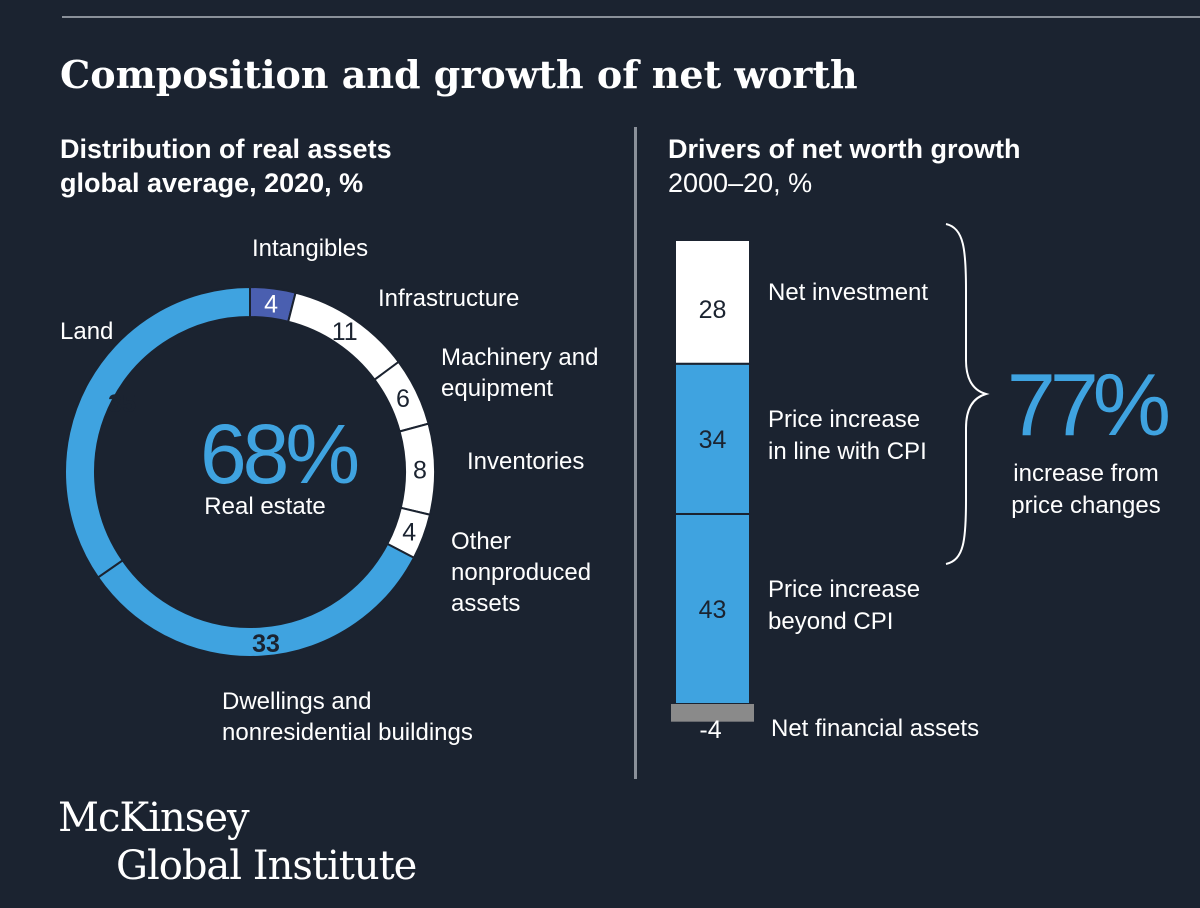  I want to click on donut-value-7: 35, so click(122, 404).